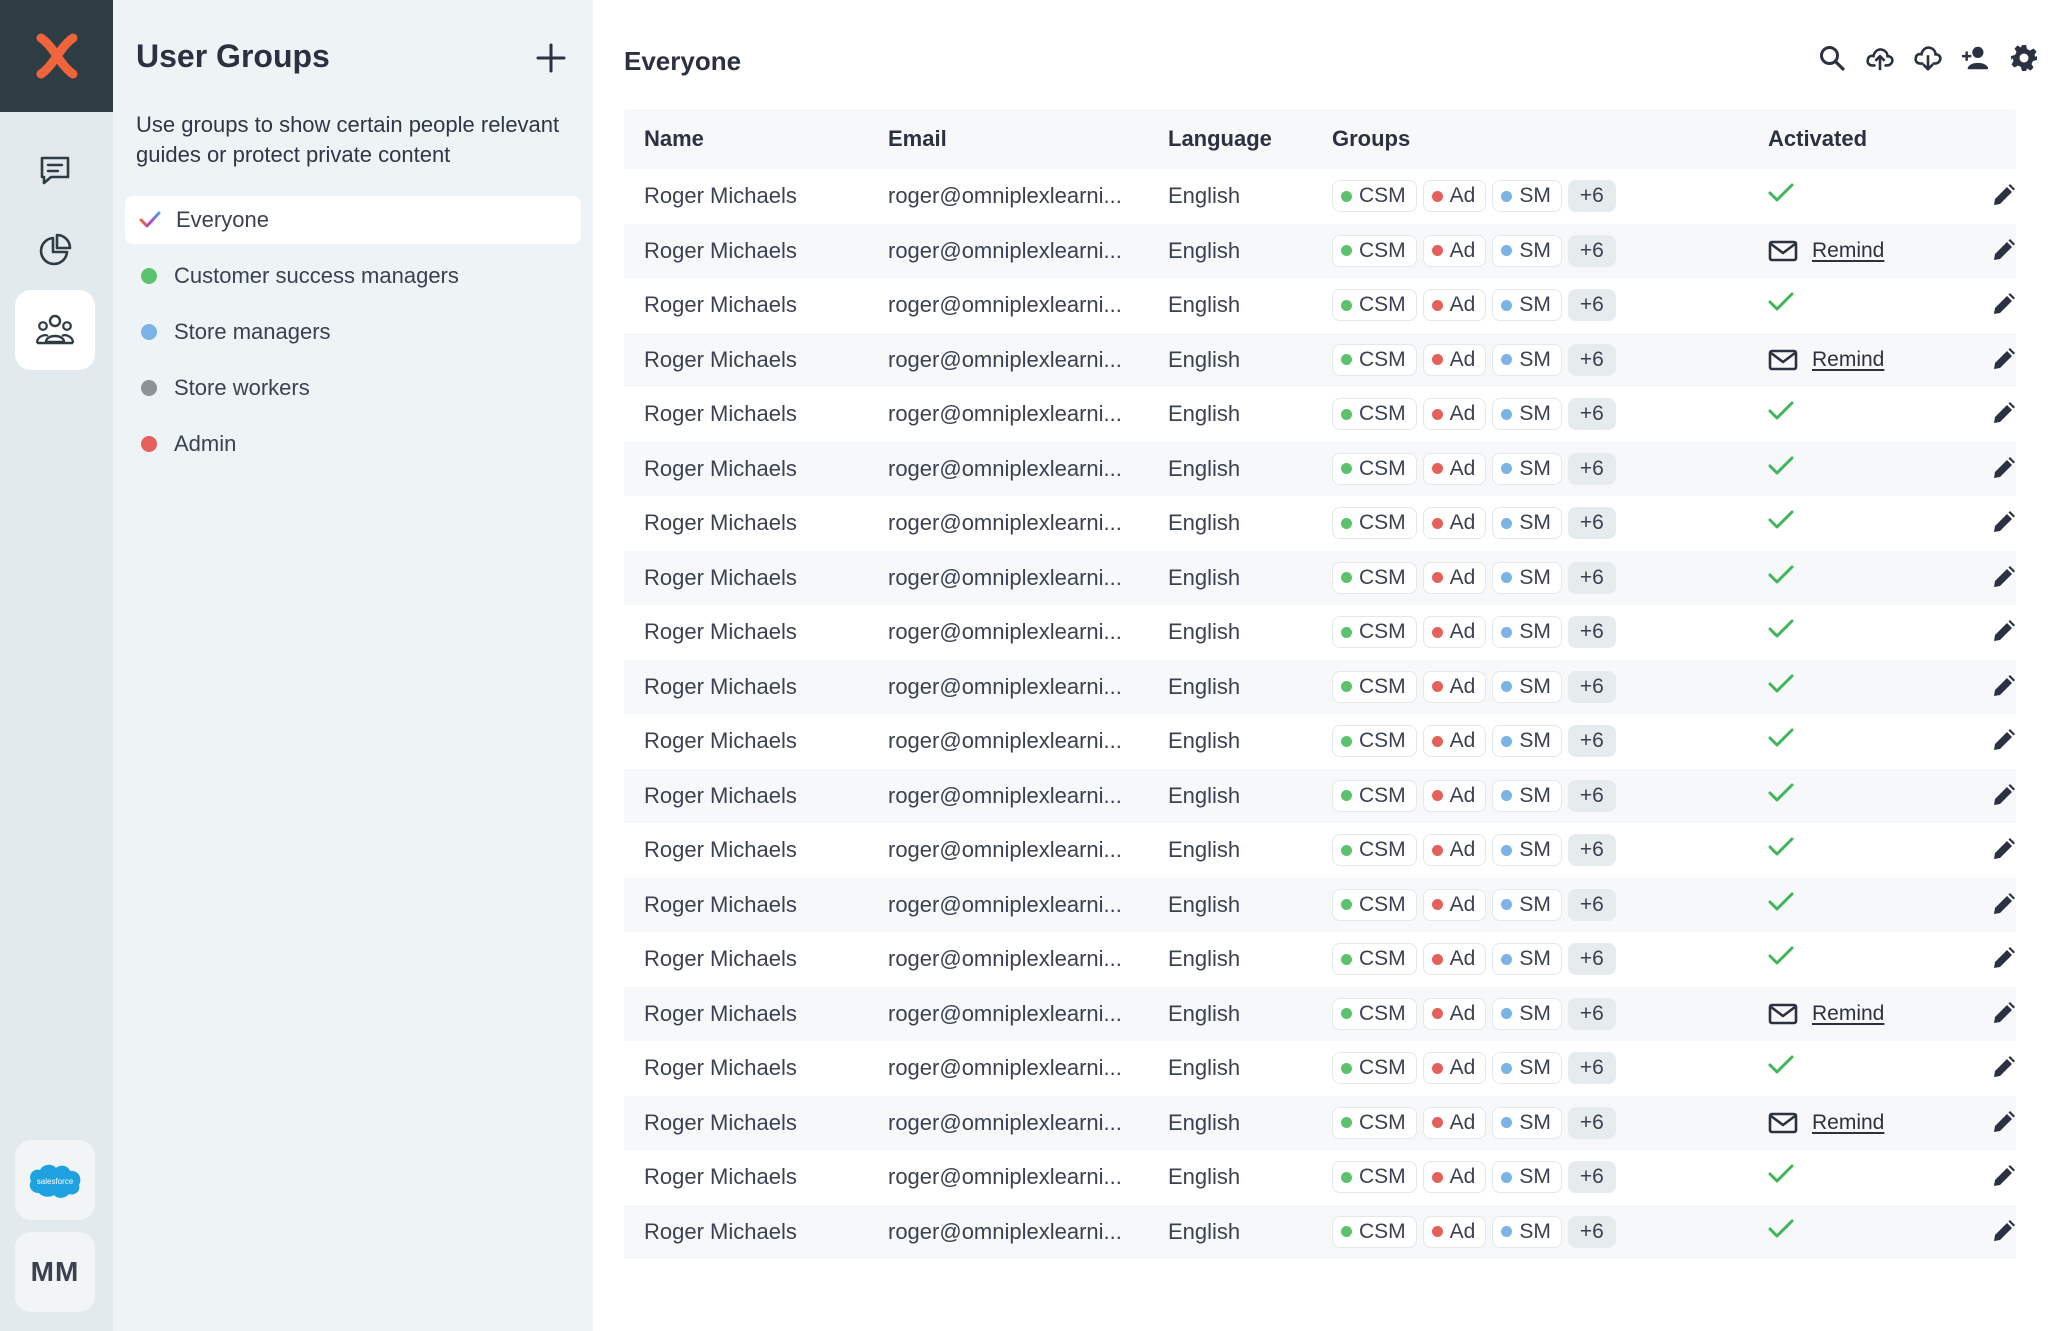 The width and height of the screenshot is (2048, 1331). Describe the element at coordinates (1818, 138) in the screenshot. I see `column-header-activated: Activated` at that location.